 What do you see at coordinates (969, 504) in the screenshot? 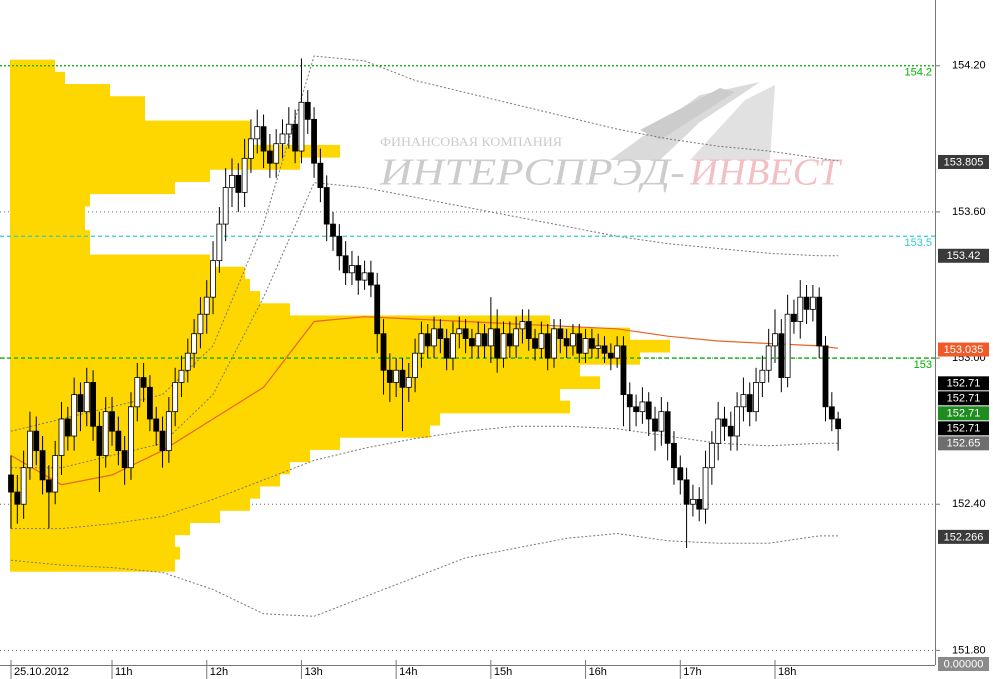
I see `y-tick-label: 152.40` at bounding box center [969, 504].